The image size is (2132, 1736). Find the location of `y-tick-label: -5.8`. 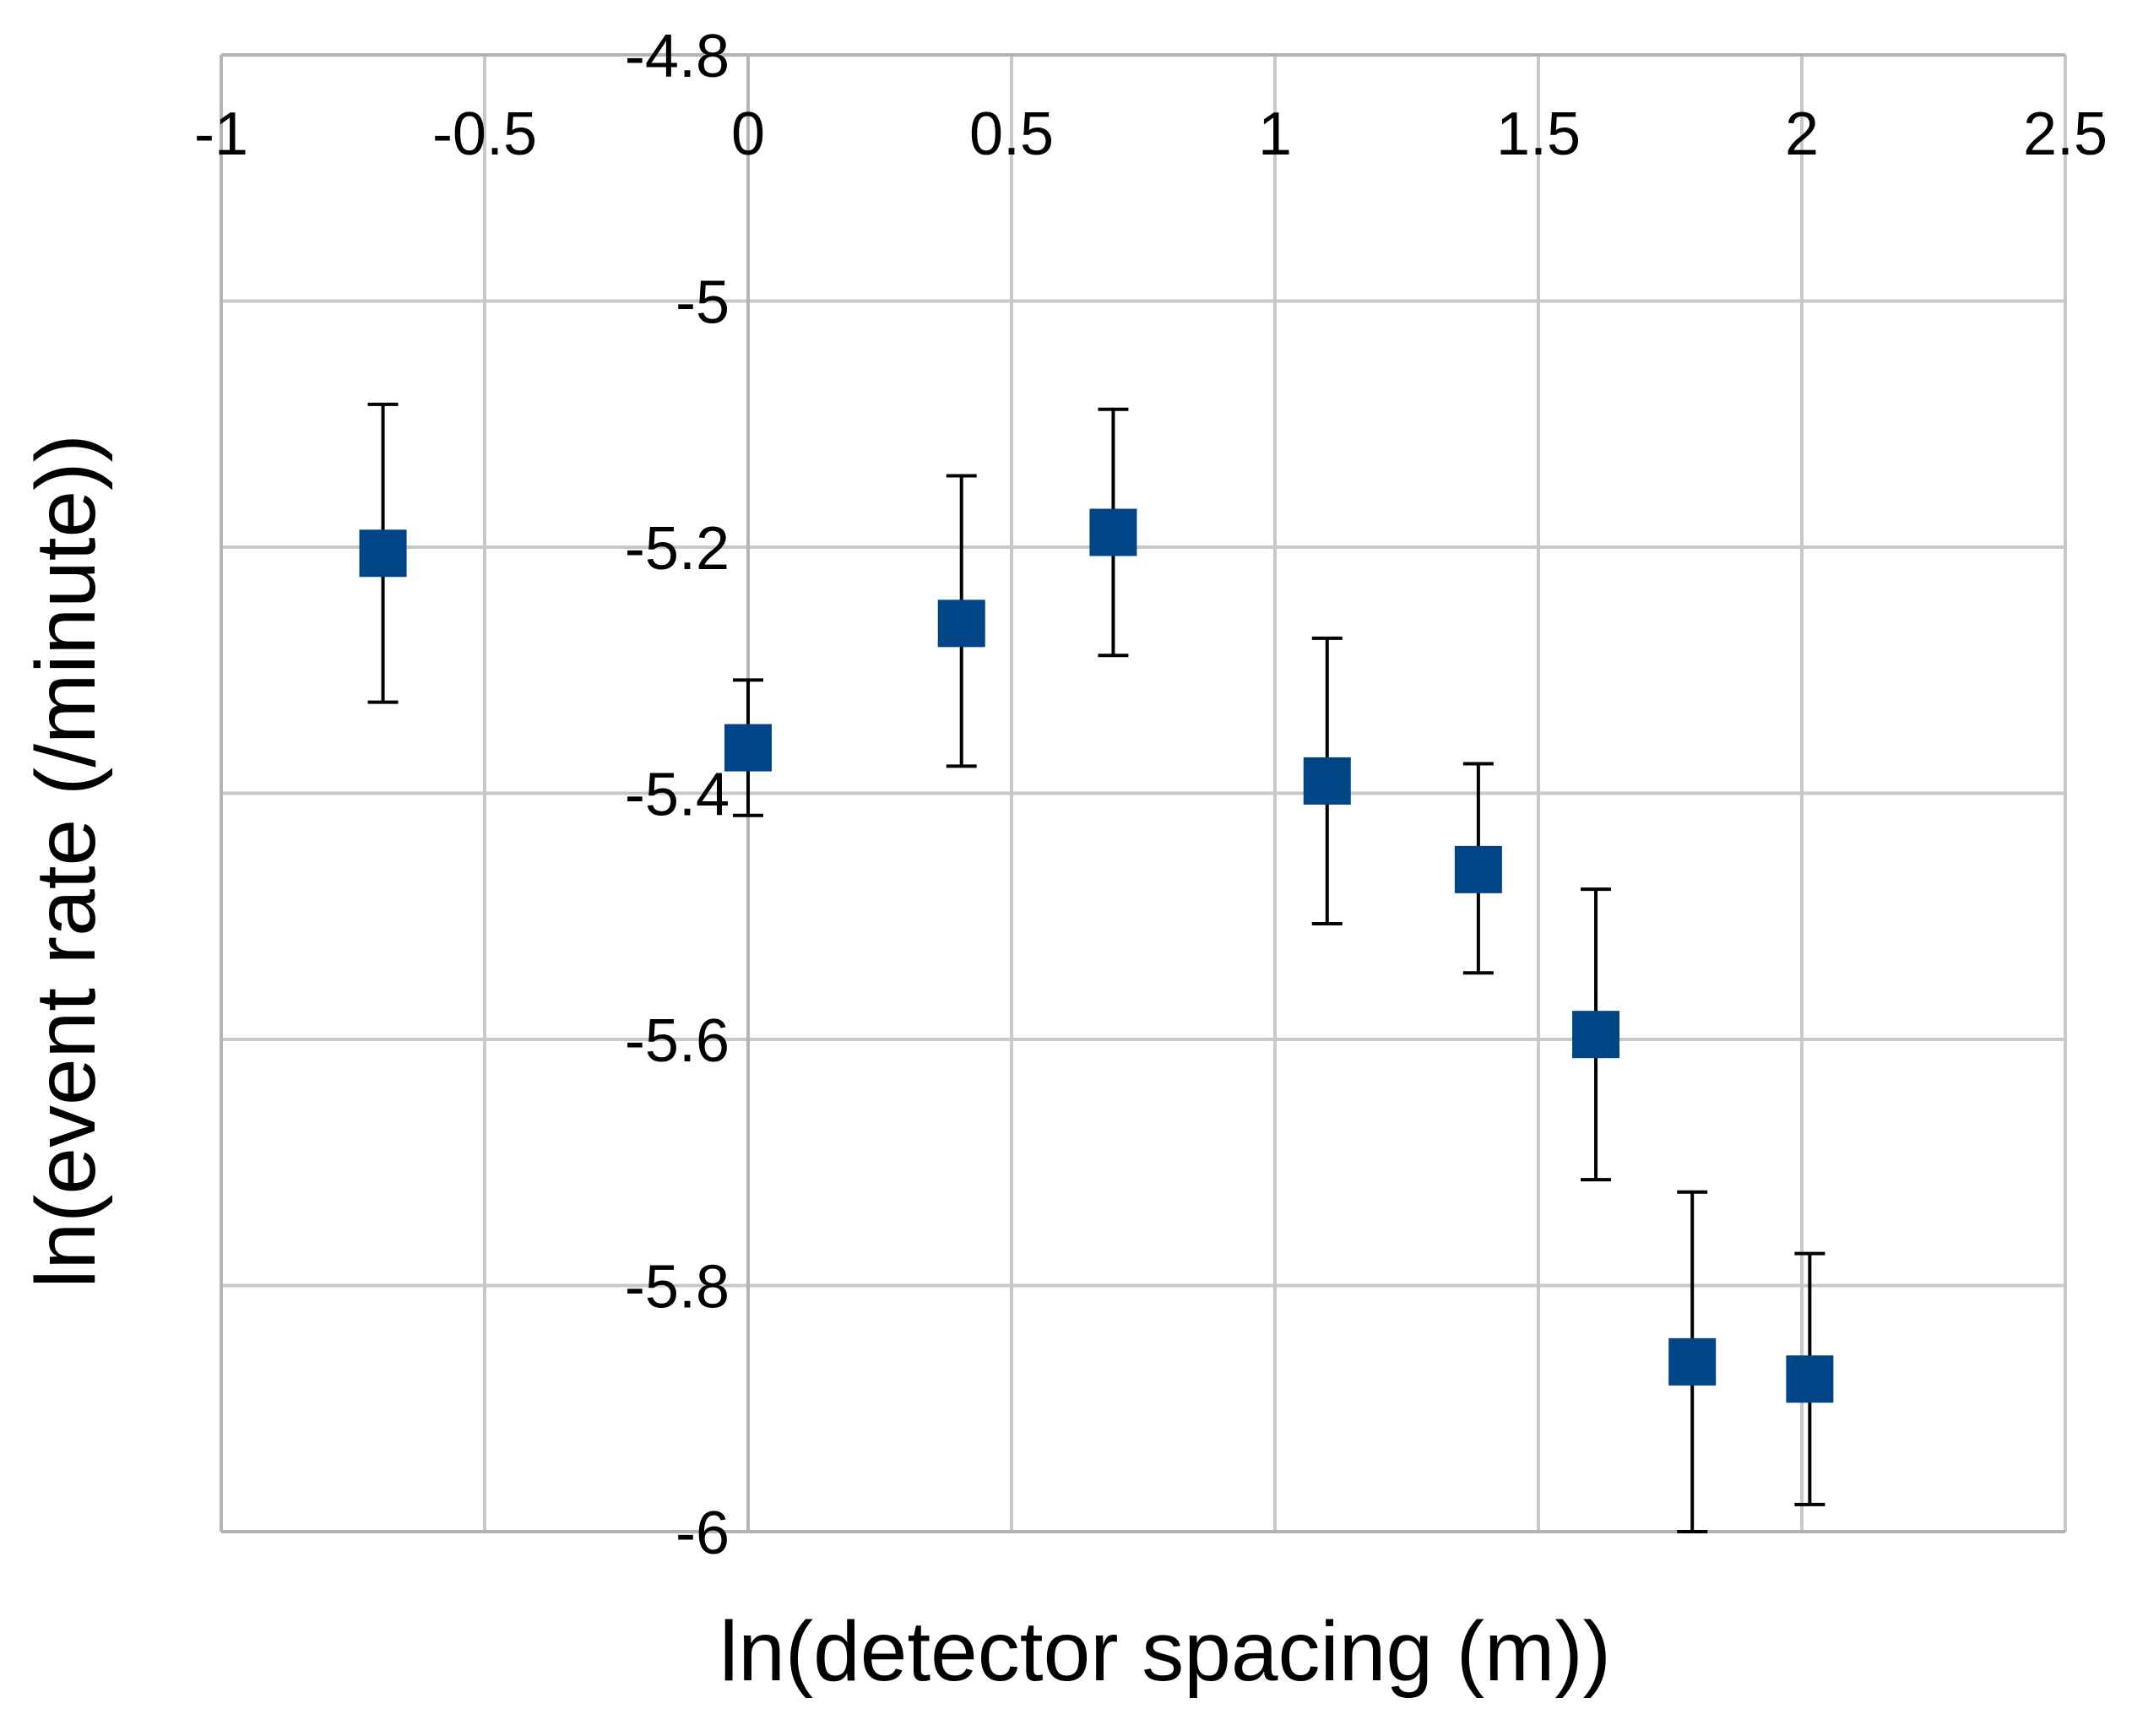

y-tick-label: -5.8 is located at coordinates (677, 1288).